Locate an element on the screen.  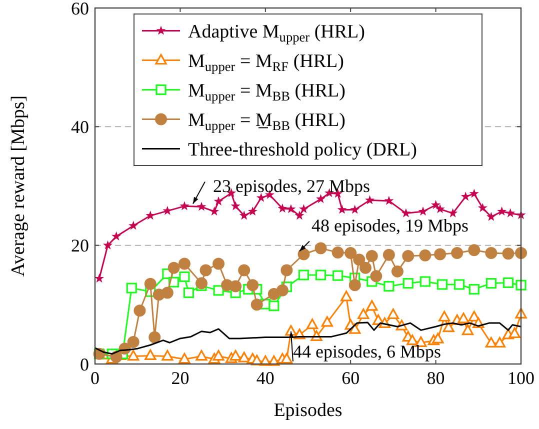
x-axis-title: Episodes is located at coordinates (308, 410).